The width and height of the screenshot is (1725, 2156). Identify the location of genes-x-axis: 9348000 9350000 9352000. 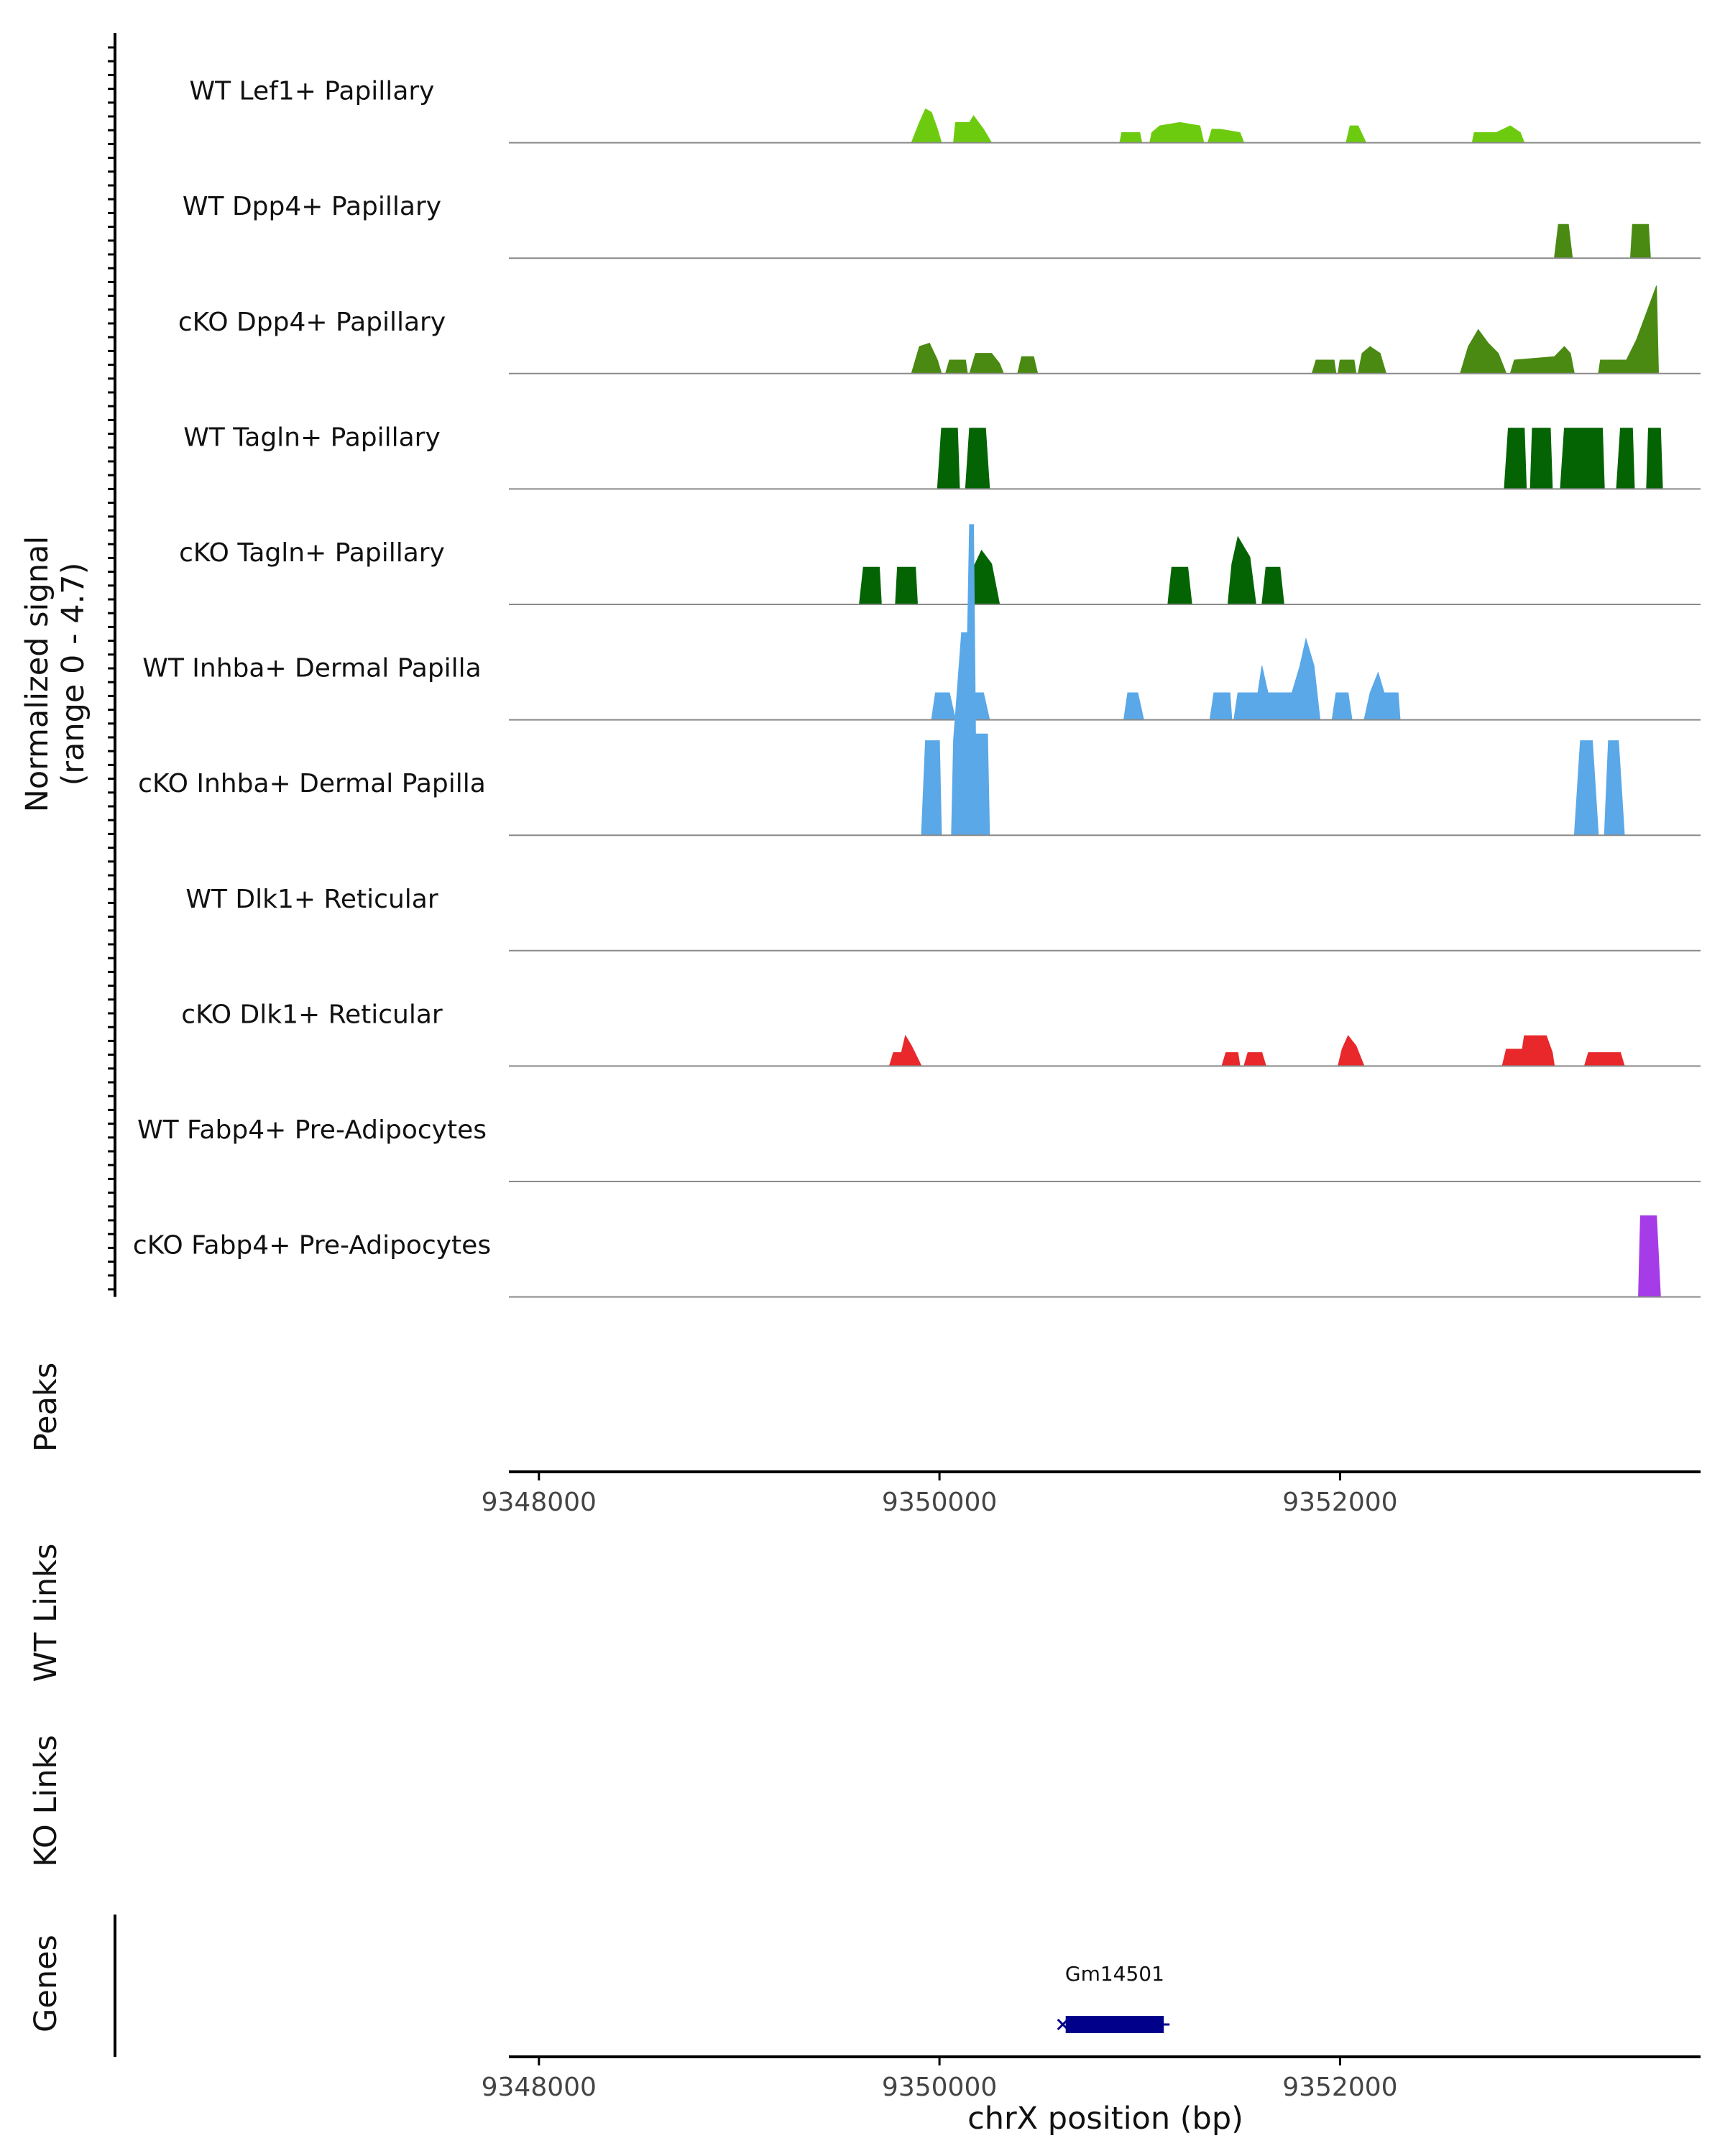
(1091, 2078).